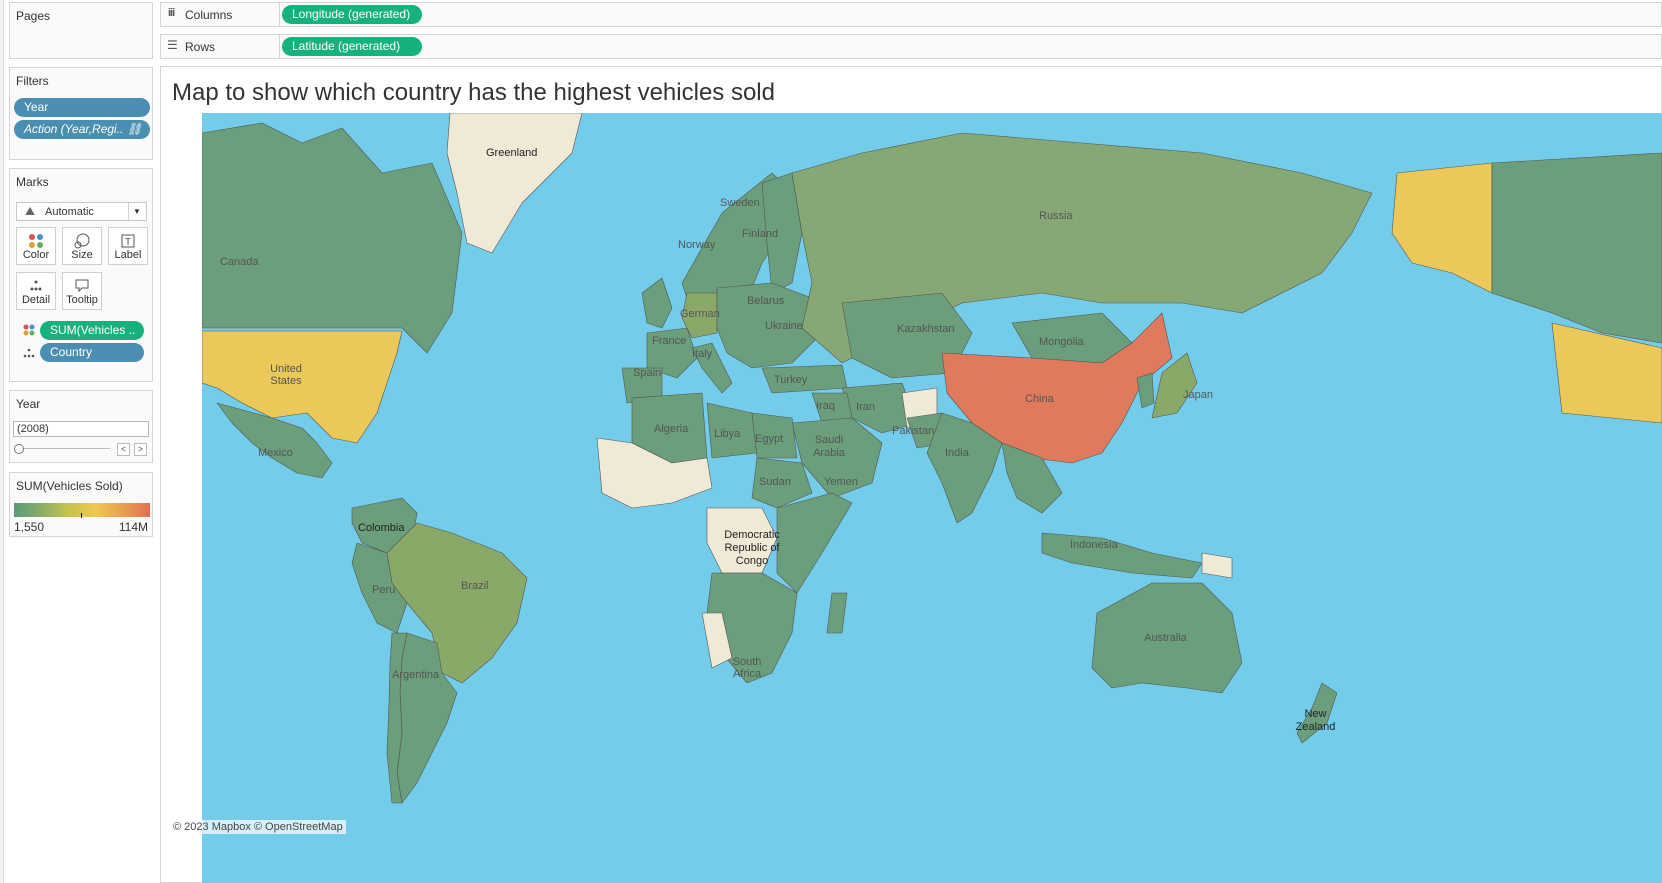  What do you see at coordinates (1174, 385) in the screenshot?
I see `country-japan` at bounding box center [1174, 385].